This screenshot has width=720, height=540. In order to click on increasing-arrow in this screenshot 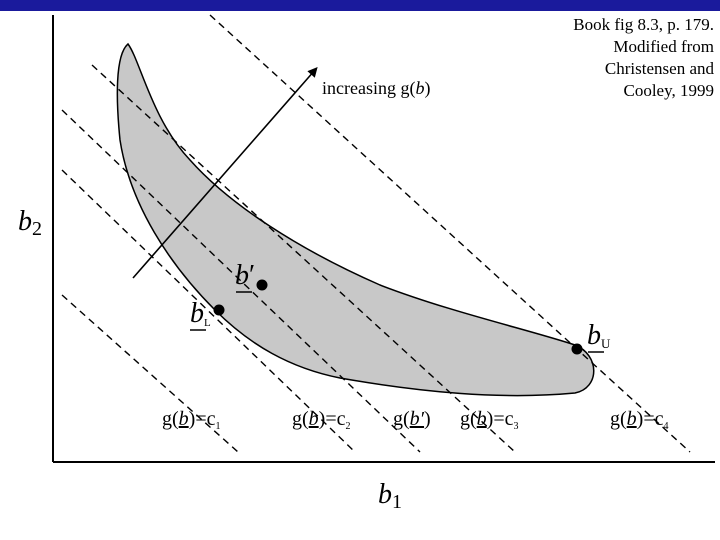, I will do `click(225, 172)`.